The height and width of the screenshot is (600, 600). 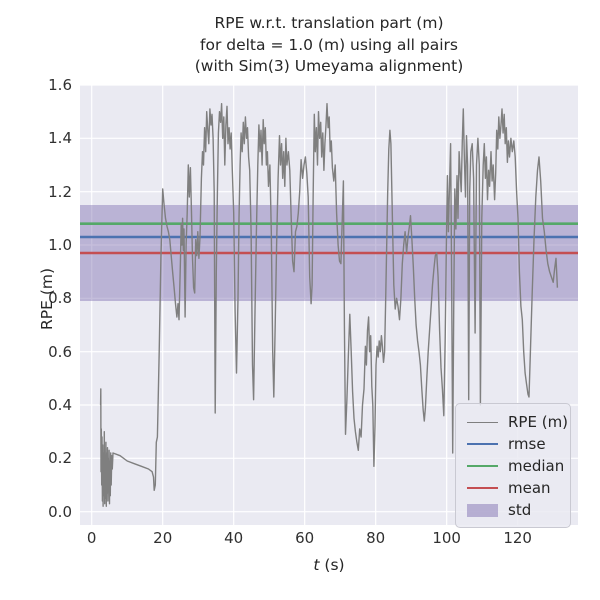 I want to click on chart-title-line2: for delta = 1.0 (m) using all pairs, so click(x=329, y=44).